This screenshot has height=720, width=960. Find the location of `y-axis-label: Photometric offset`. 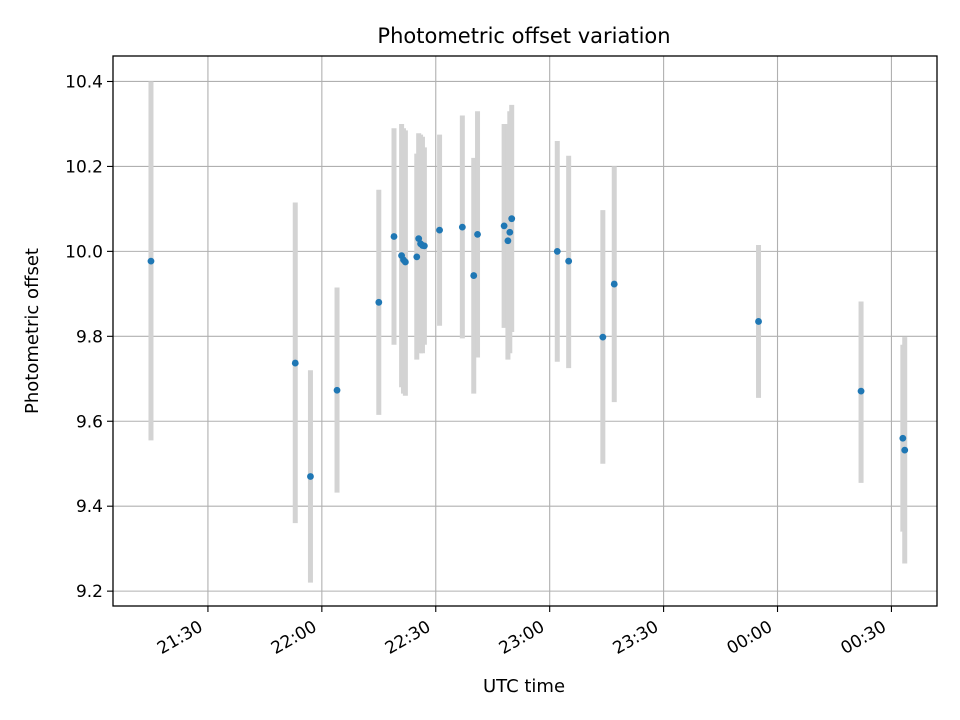

y-axis-label: Photometric offset is located at coordinates (32, 331).